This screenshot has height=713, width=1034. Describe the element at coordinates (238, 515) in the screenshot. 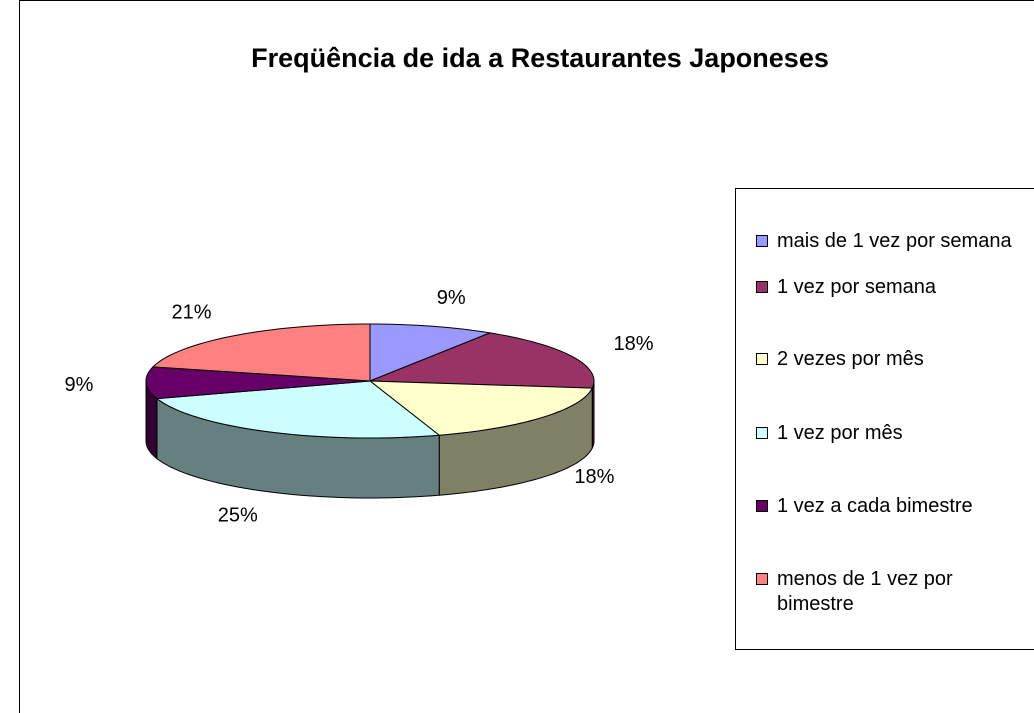

I see `data-label: 25%` at that location.